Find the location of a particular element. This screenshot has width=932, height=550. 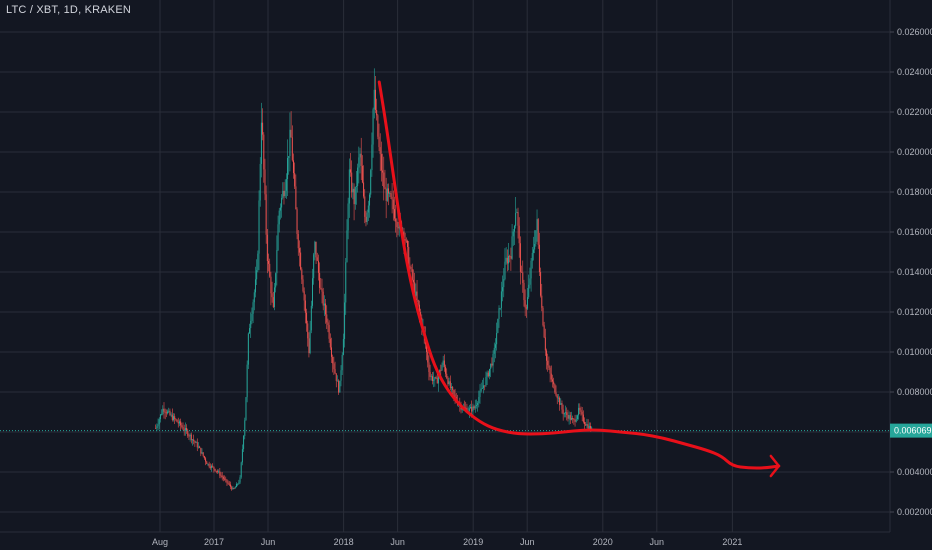

x-tick-label: 2017 is located at coordinates (214, 542).